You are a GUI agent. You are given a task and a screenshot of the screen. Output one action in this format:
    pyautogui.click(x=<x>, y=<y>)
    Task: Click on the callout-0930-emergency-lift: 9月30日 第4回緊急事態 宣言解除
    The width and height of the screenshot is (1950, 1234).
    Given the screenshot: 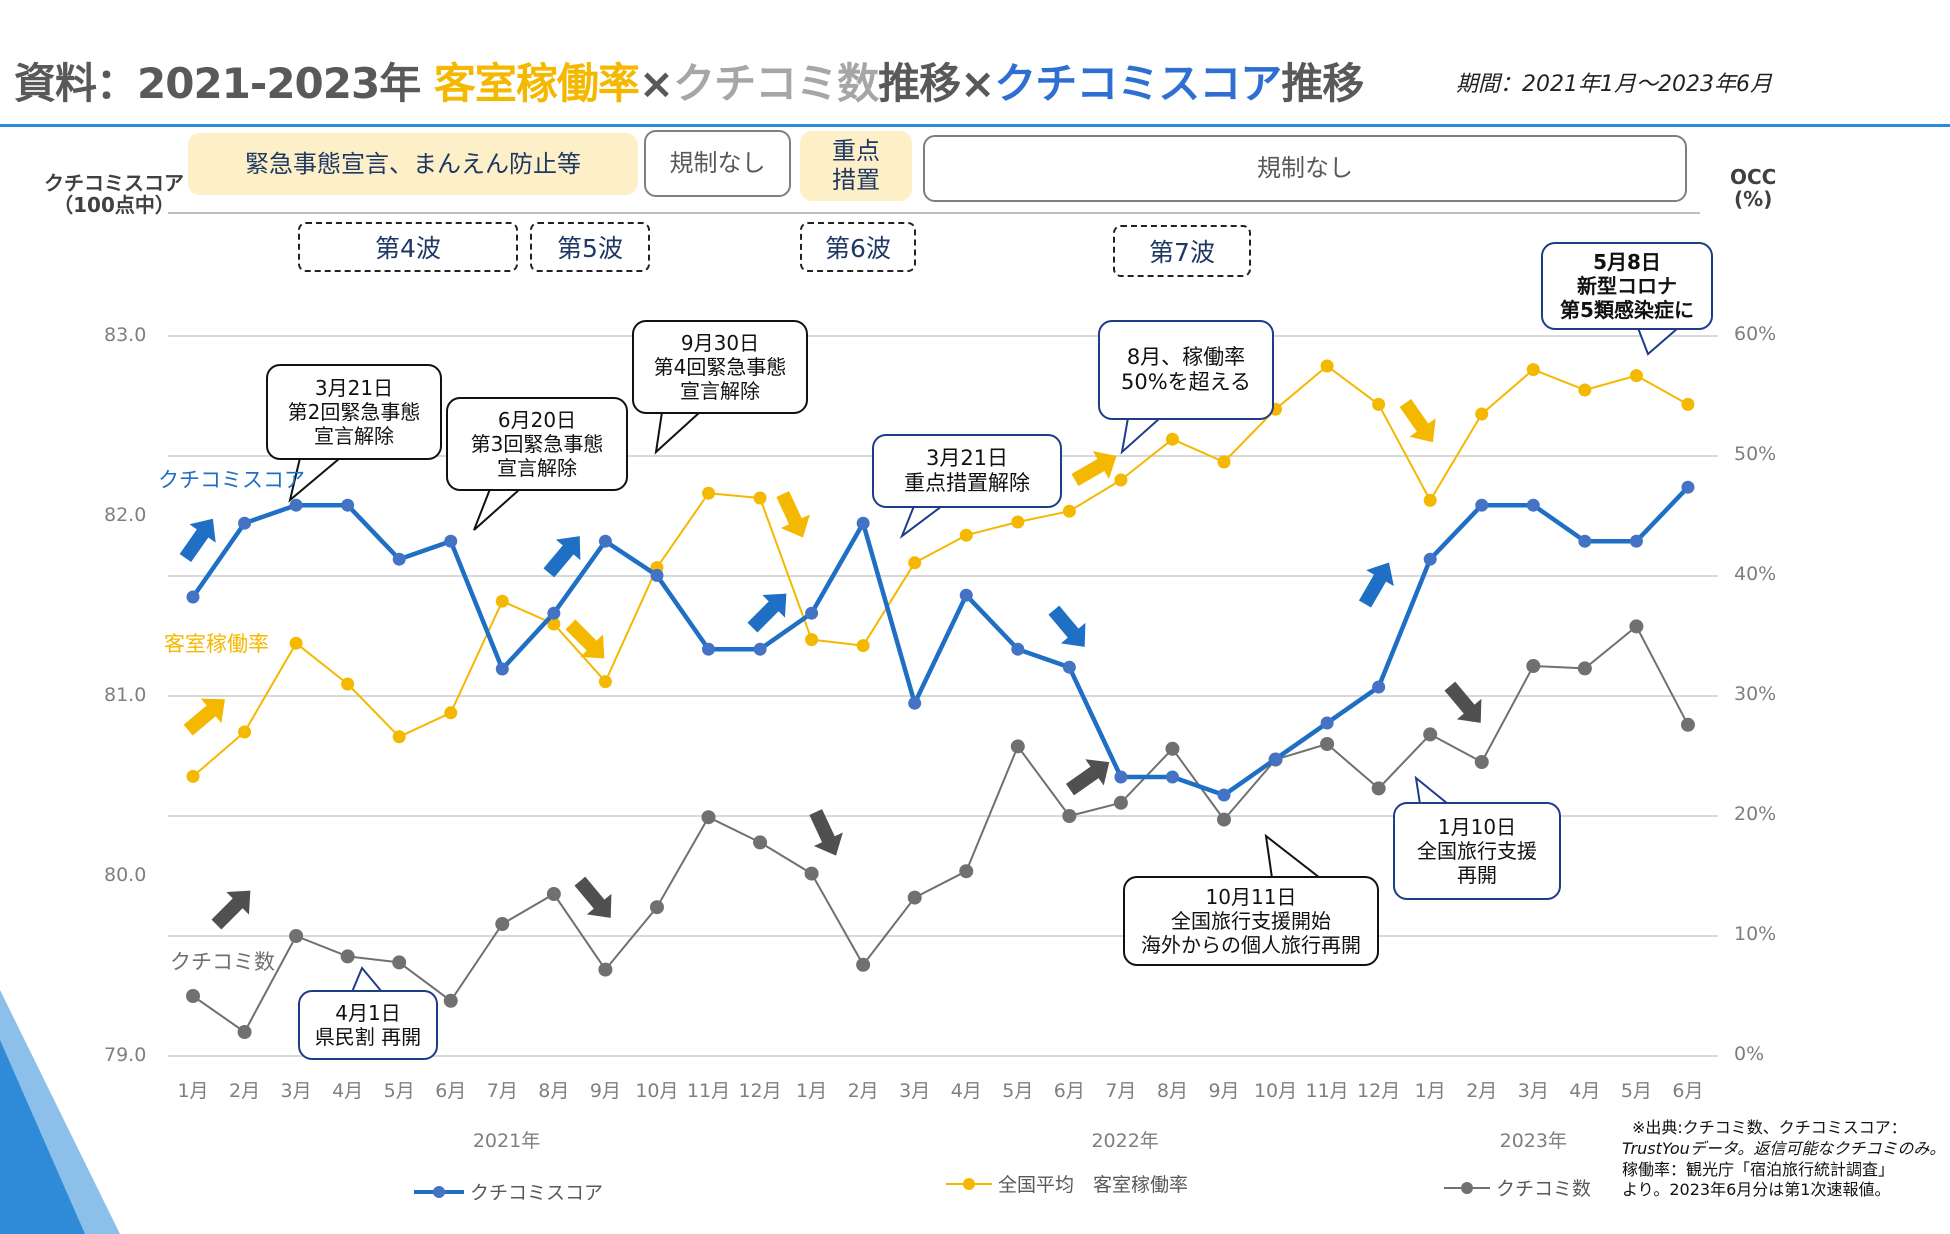 What is the action you would take?
    pyautogui.click(x=720, y=367)
    